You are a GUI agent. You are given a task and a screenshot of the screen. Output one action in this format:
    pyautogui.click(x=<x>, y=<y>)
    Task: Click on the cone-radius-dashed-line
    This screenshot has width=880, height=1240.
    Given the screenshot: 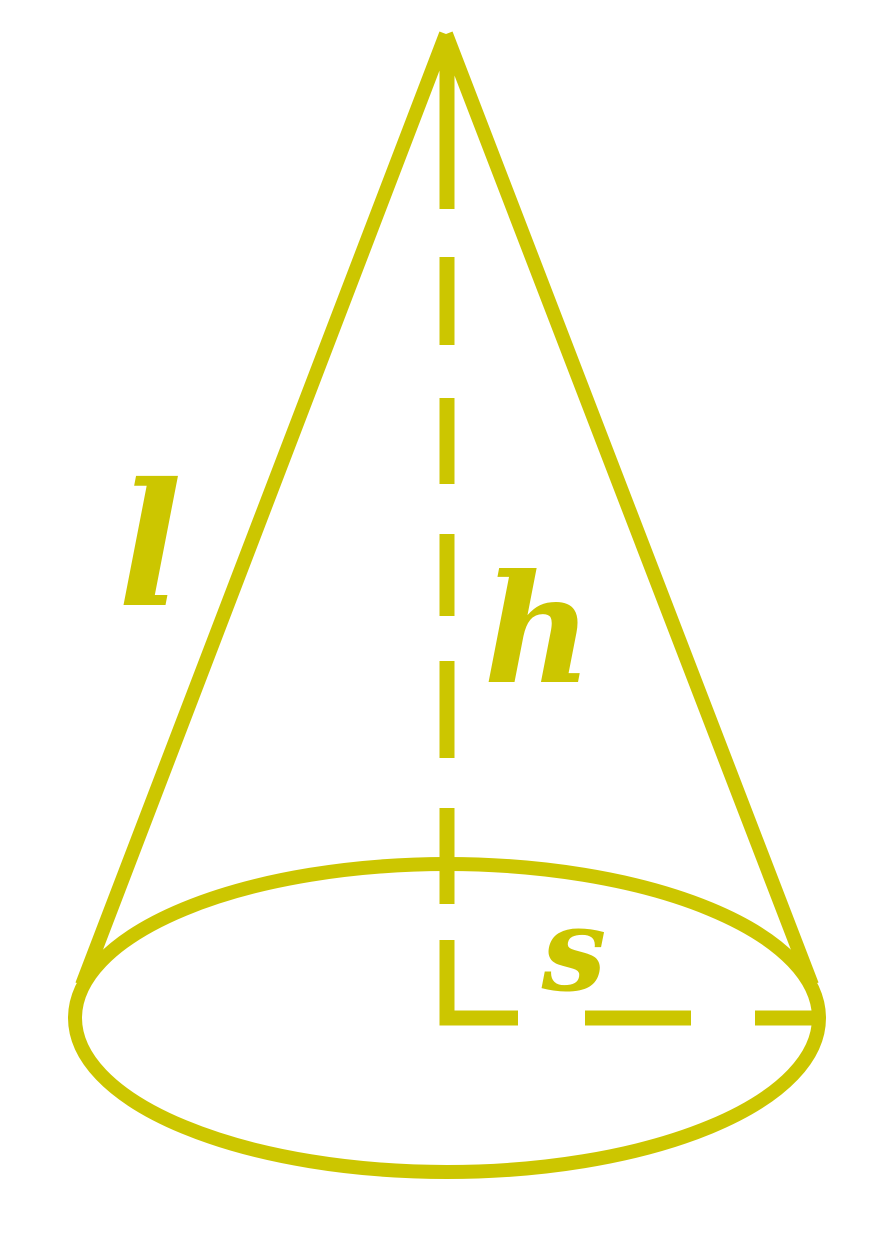 What is the action you would take?
    pyautogui.click(x=626, y=983)
    